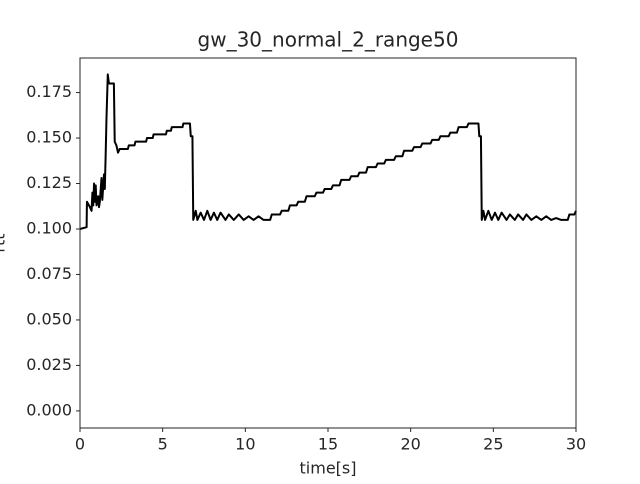 The width and height of the screenshot is (640, 484). Describe the element at coordinates (576, 444) in the screenshot. I see `x-tick-label: 30` at that location.